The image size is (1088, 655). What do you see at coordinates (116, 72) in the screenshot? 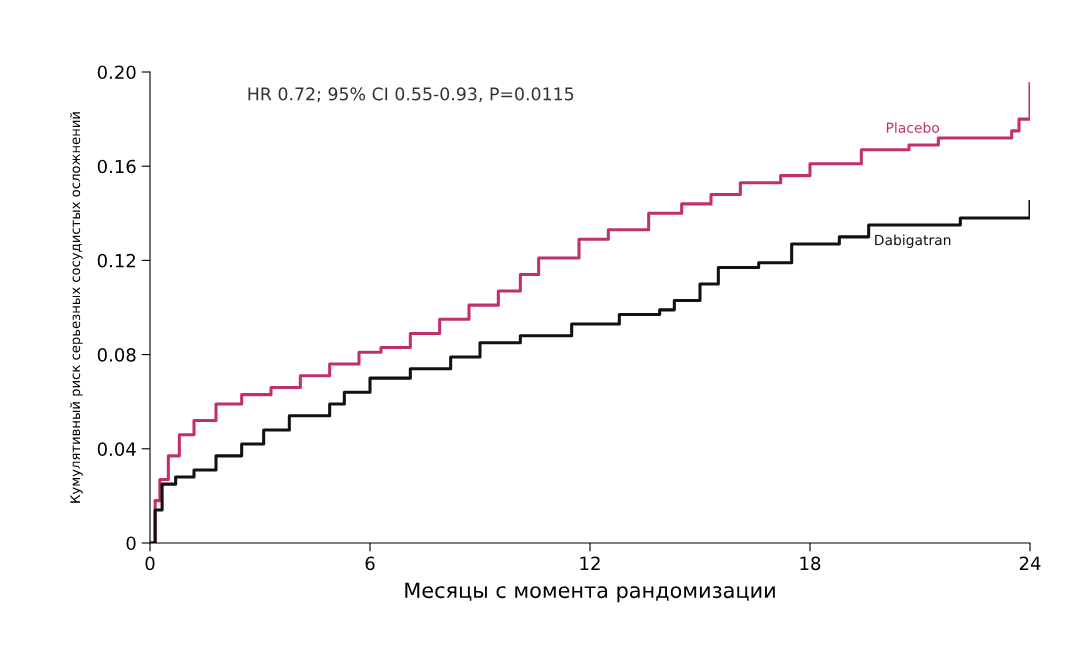
I see `y-tick-label: 0.20` at bounding box center [116, 72].